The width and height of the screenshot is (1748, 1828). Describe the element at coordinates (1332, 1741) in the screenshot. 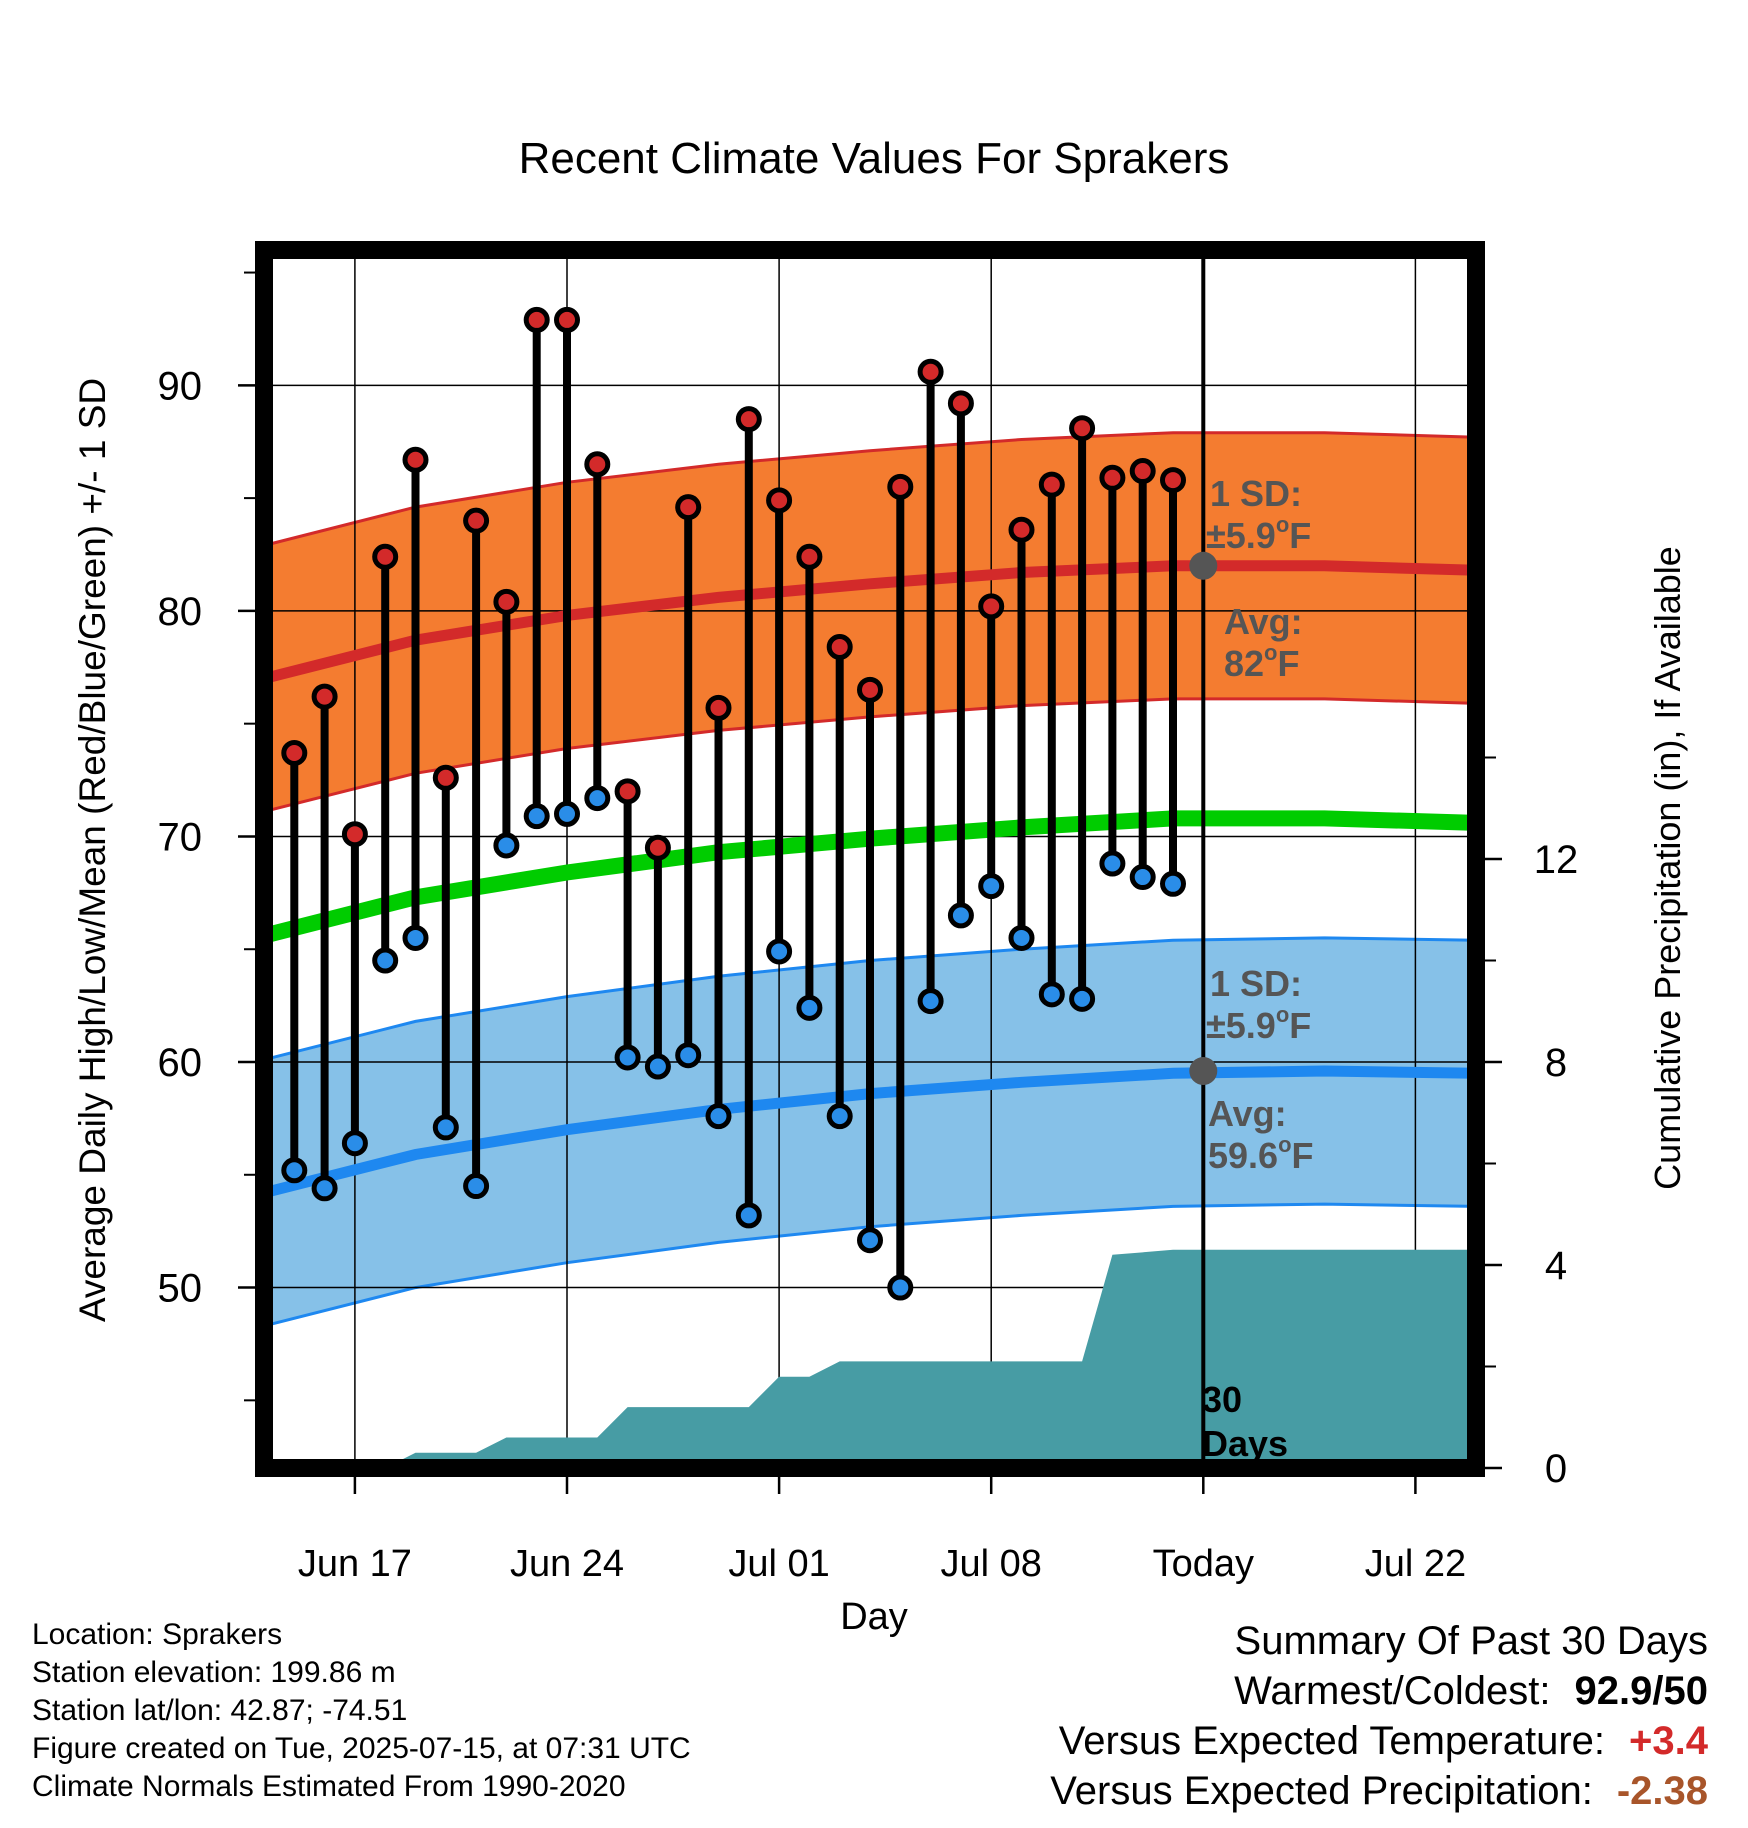

I see `temp-anomaly-label: Versus Expected Temperature:` at that location.